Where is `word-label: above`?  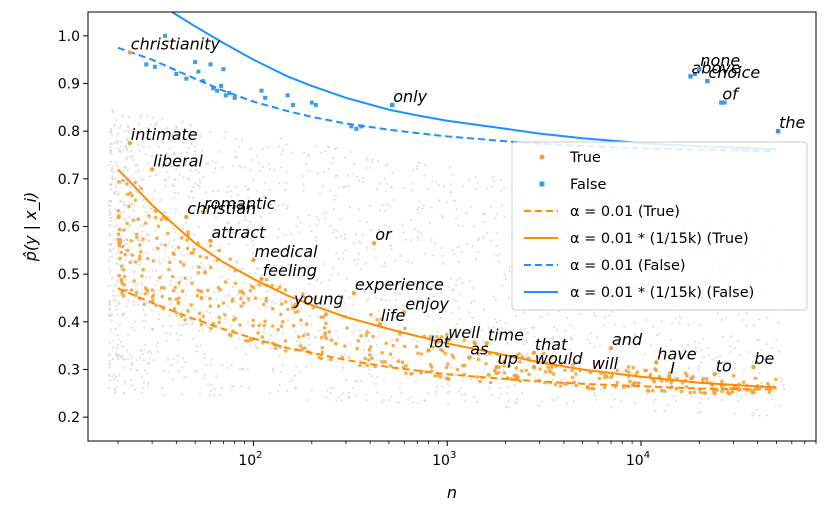 word-label: above is located at coordinates (716, 67).